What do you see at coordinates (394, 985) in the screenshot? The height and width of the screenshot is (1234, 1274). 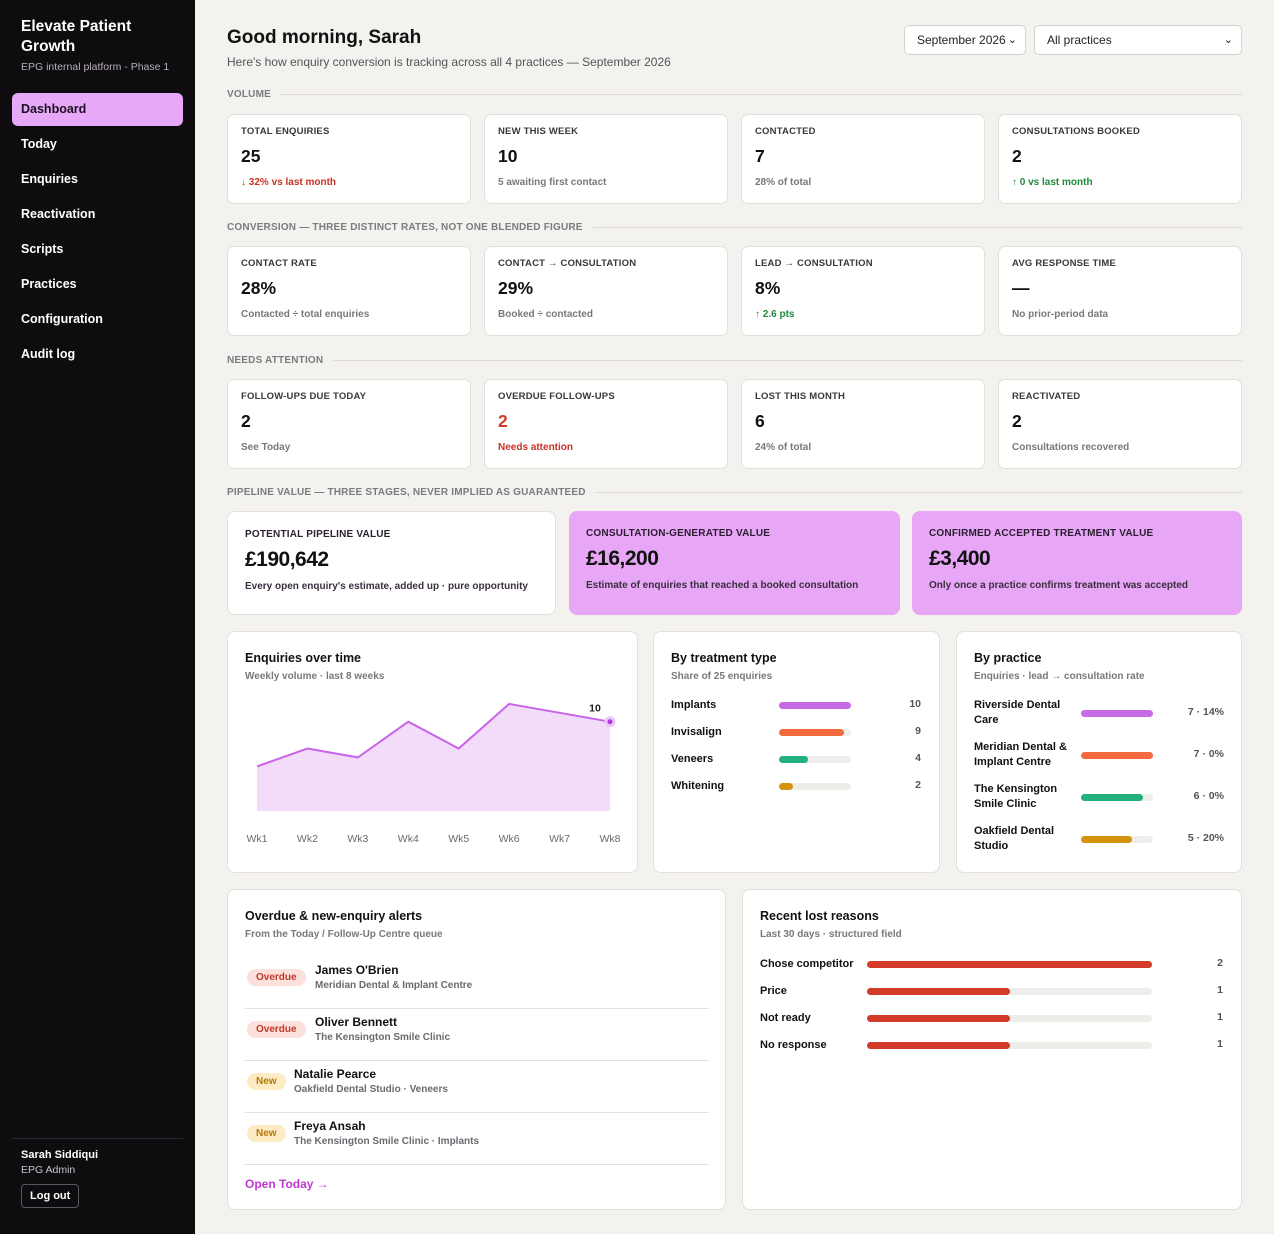 I see `alert-meta: Meridian Dental & Implant Centre` at bounding box center [394, 985].